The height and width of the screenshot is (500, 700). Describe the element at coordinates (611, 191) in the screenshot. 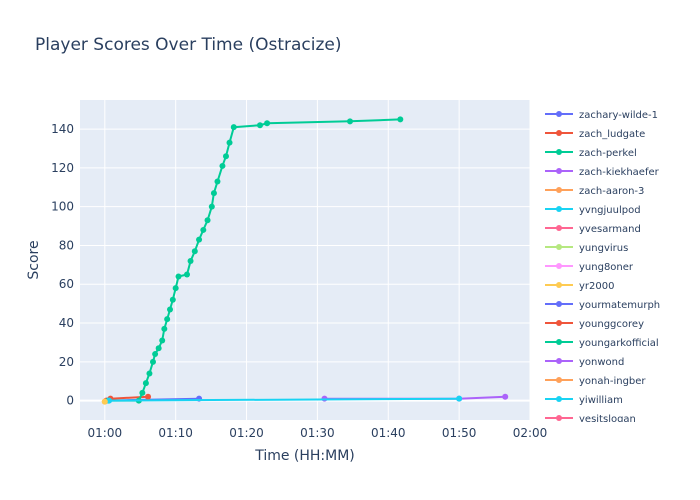

I see `legend-label: zach-aaron-3` at that location.